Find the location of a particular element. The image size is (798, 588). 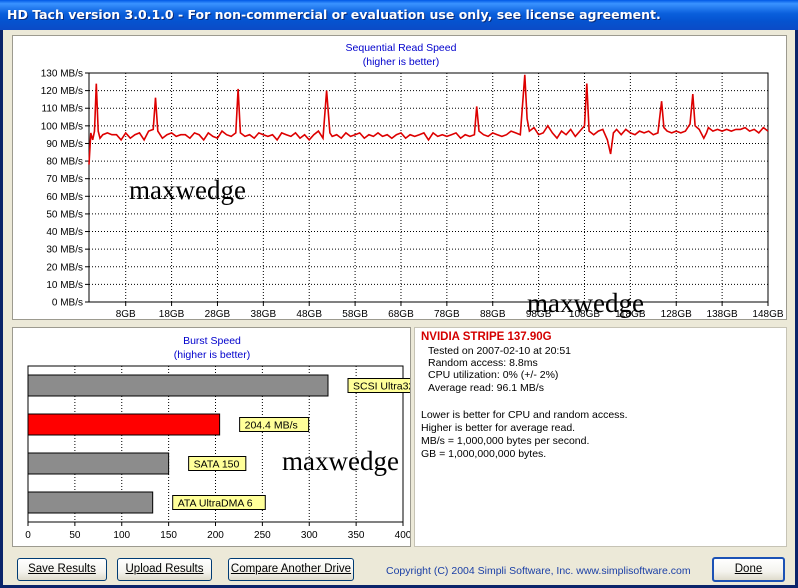

compare-drive-button: Compare Another Drive is located at coordinates (291, 569).